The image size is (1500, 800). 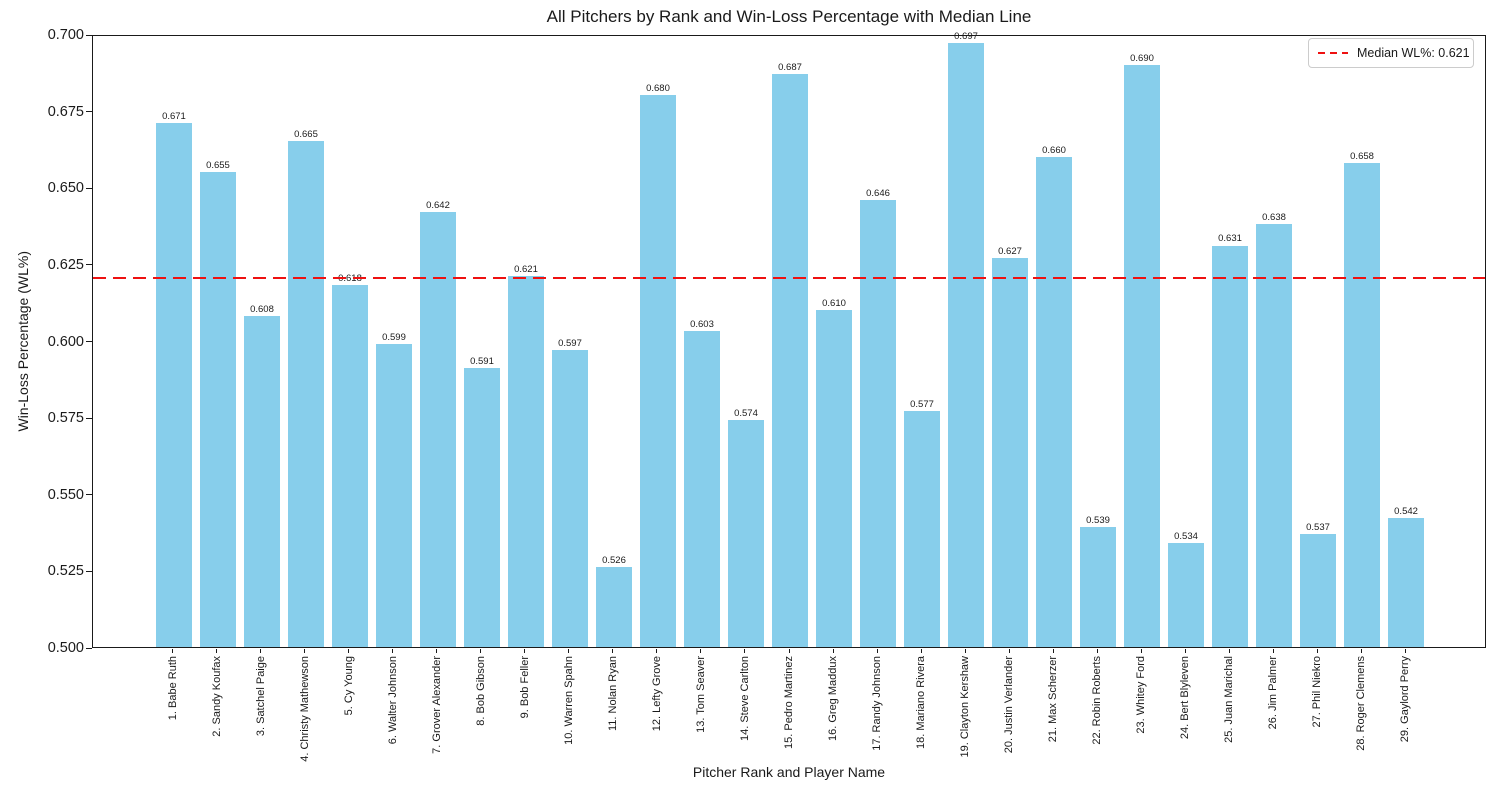 I want to click on bar-value-label: 0.597, so click(x=570, y=343).